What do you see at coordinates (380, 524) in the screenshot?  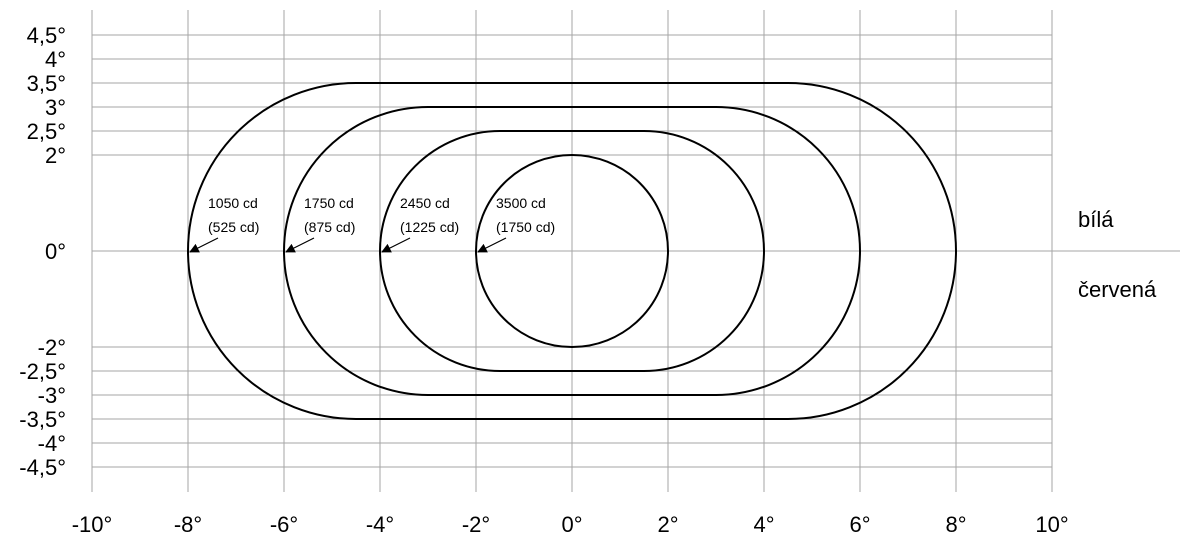 I see `x-tick-label: -4°` at bounding box center [380, 524].